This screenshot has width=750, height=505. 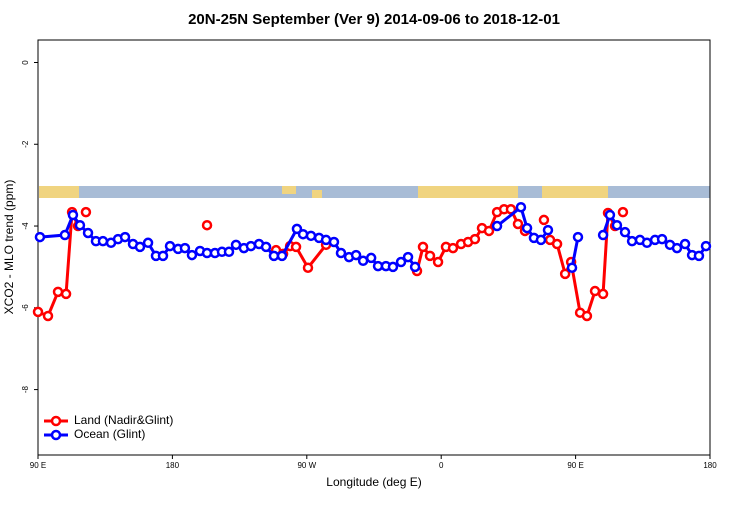 I want to click on y-tick-label: -8, so click(x=25, y=389).